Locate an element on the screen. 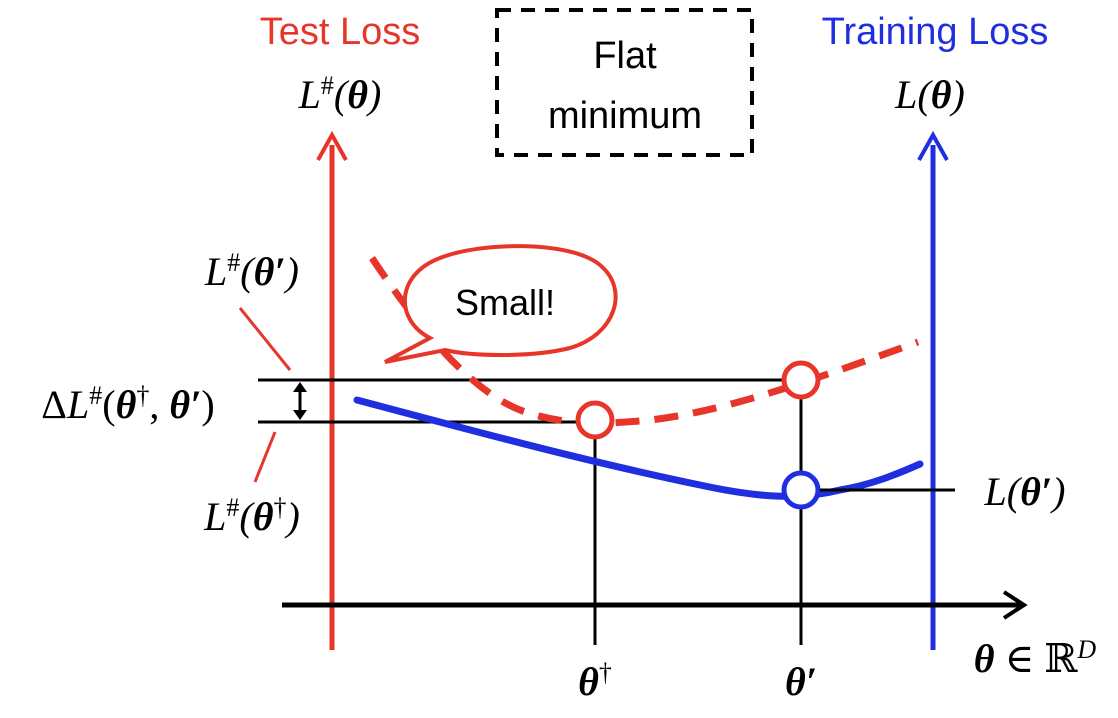 The image size is (1118, 718). test-loss-axis-arrowhead is located at coordinates (332, 145).